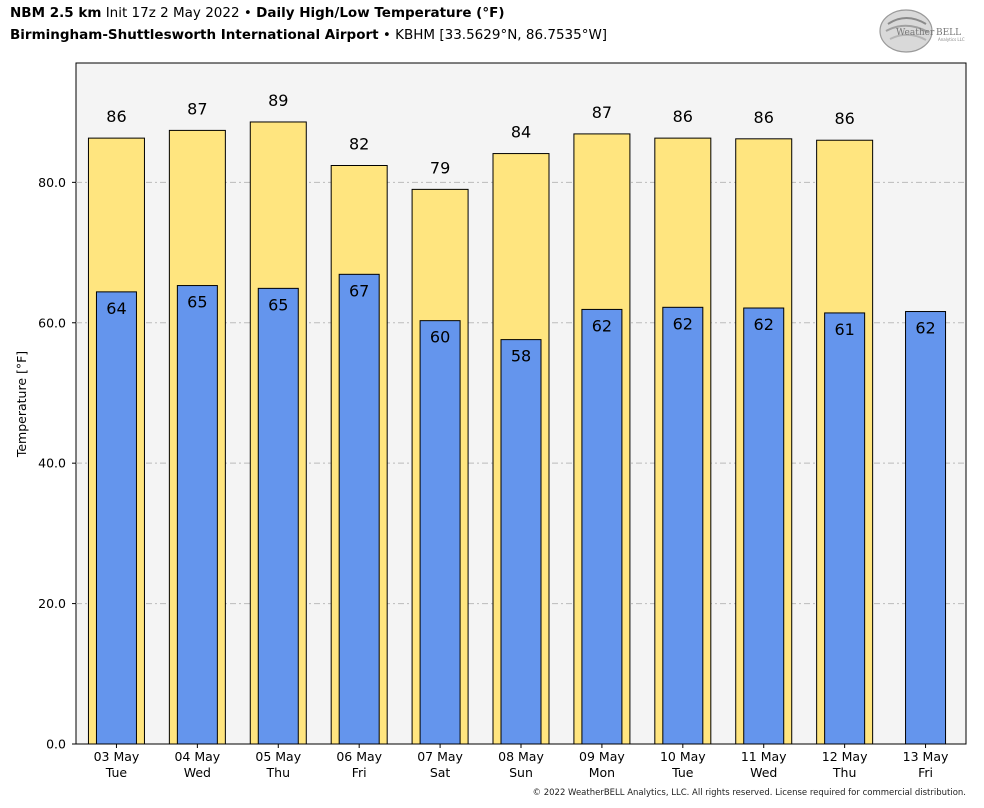 The image size is (984, 808). What do you see at coordinates (521, 132) in the screenshot?
I see `high-temp-label: 84` at bounding box center [521, 132].